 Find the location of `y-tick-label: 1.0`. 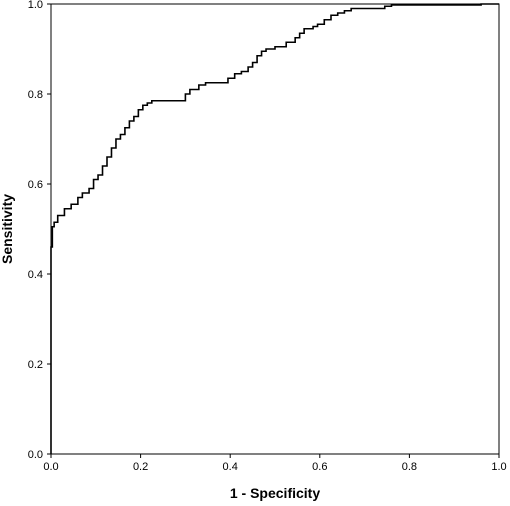

y-tick-label: 1.0 is located at coordinates (35, 5).